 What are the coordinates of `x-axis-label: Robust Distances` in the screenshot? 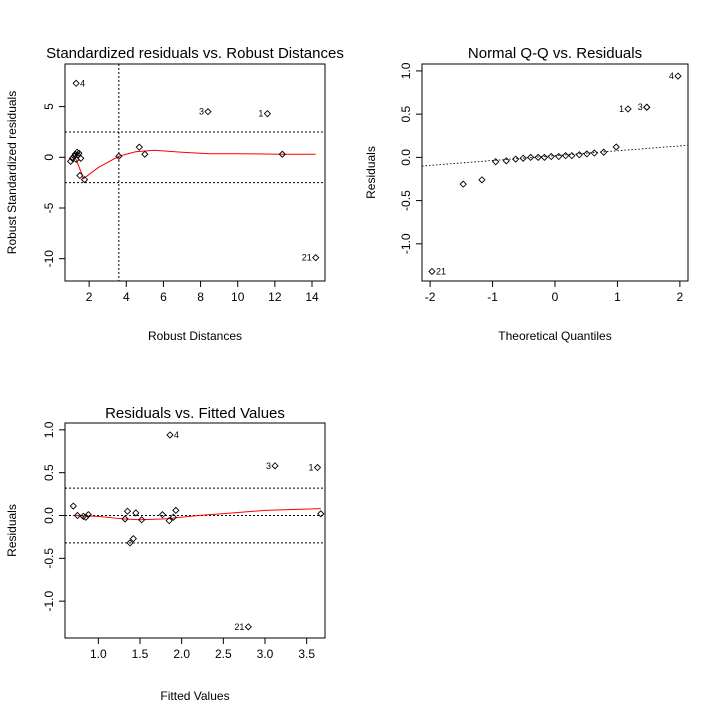 It's located at (195, 336).